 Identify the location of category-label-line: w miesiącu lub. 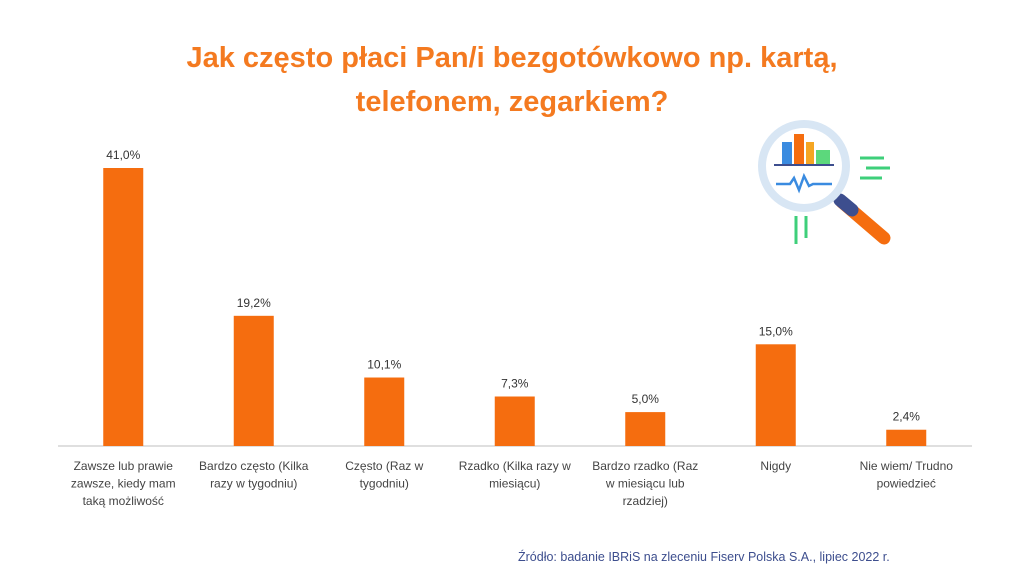
(645, 484).